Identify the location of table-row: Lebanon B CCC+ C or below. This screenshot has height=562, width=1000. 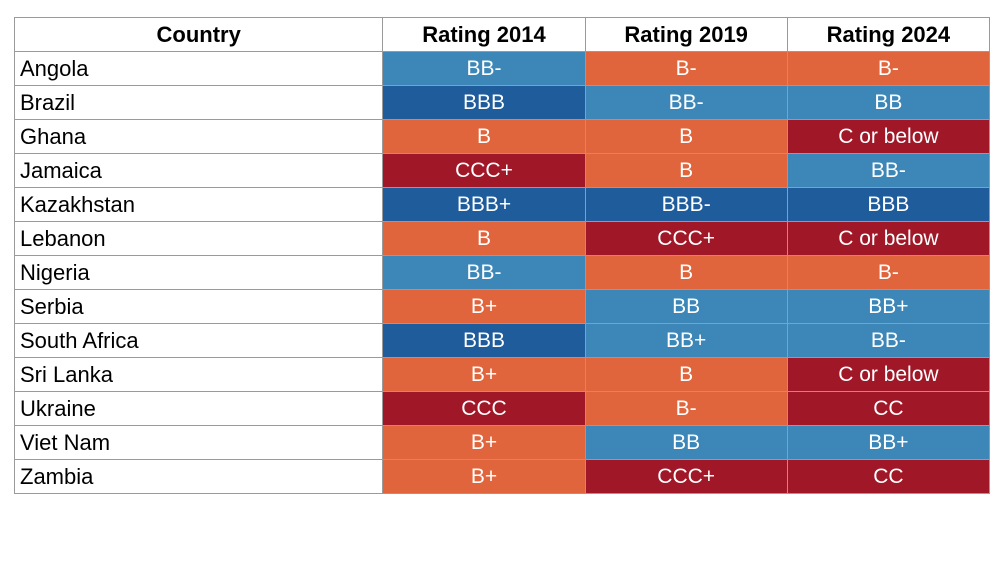
(502, 238).